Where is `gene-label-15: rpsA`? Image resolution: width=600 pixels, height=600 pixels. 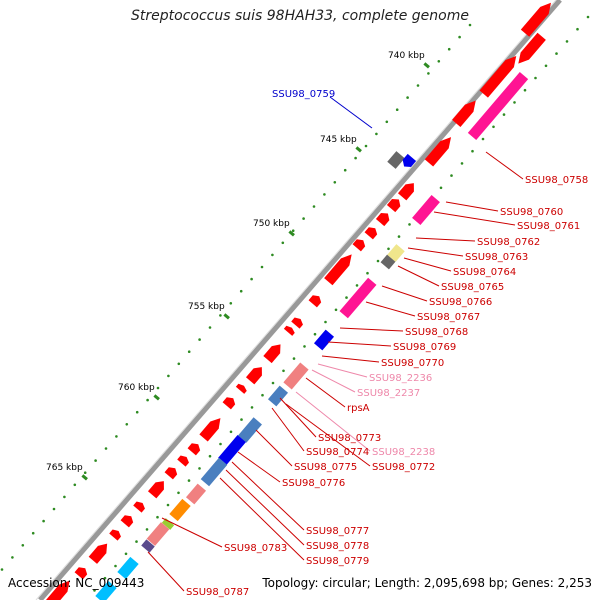
gene-label-15: rpsA is located at coordinates (337, 395).